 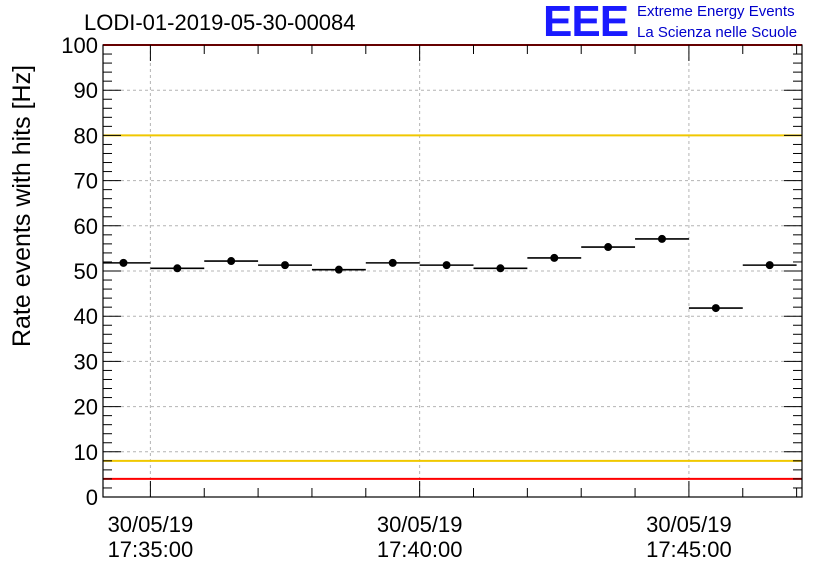 I want to click on logo-subtitle-1: Extreme Energy Events, so click(x=716, y=11).